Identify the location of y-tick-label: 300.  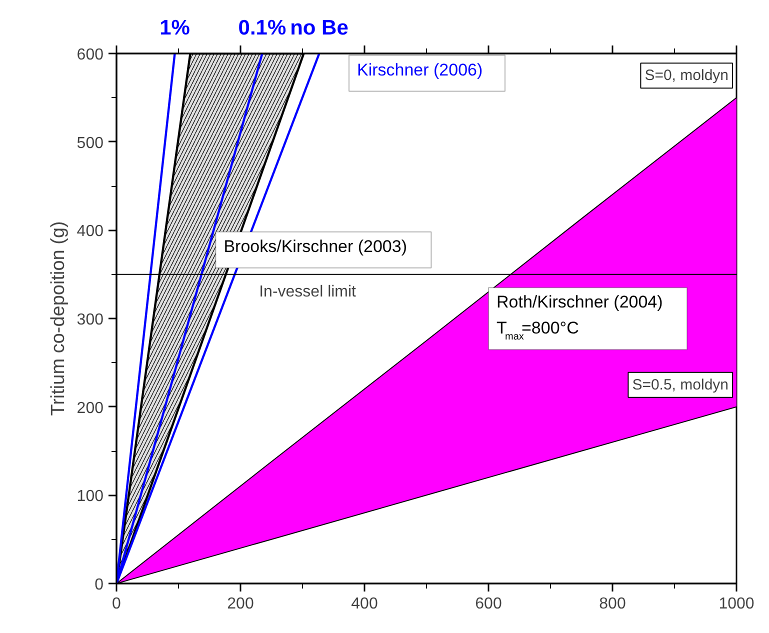
(90, 320).